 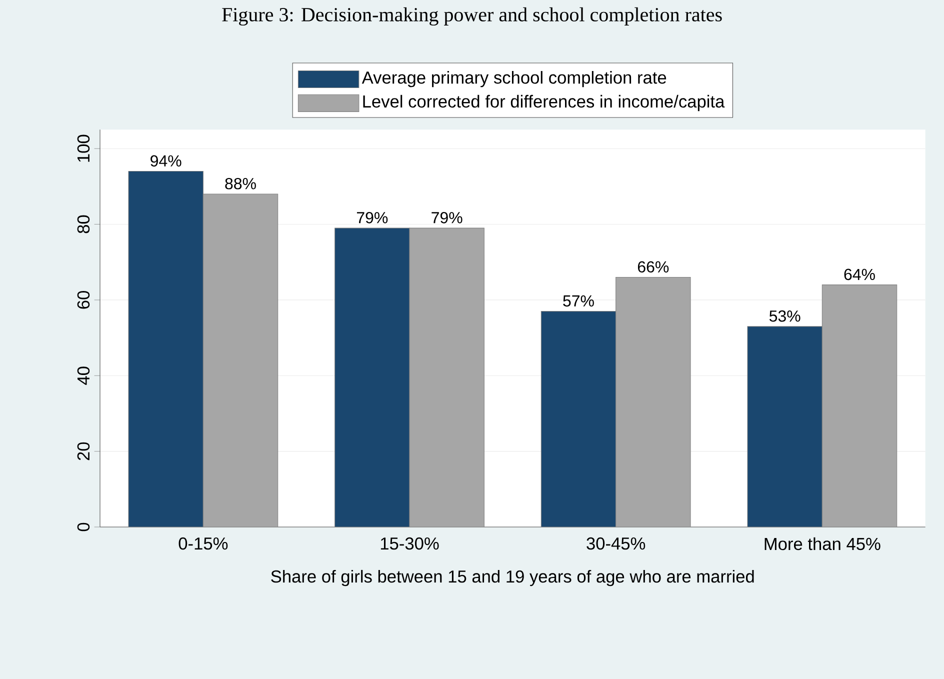 I want to click on x-tick-label: 15-30%, so click(x=409, y=543).